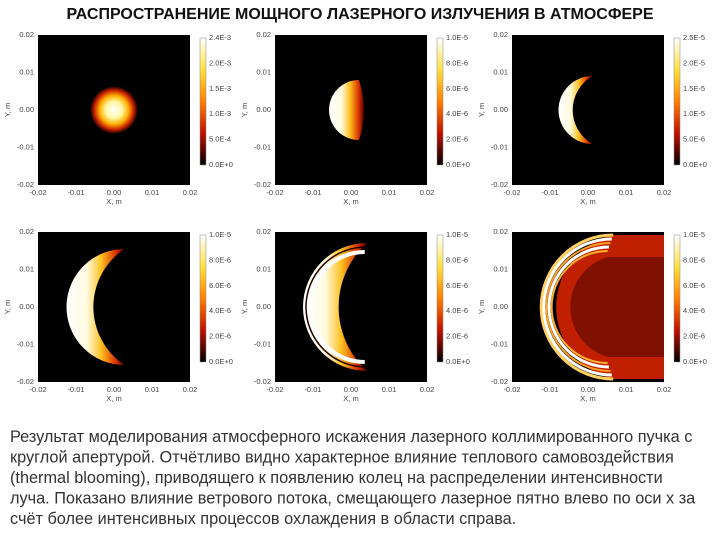 This screenshot has height=545, width=720. I want to click on colorbar-label: 5.0E-4, so click(220, 139).